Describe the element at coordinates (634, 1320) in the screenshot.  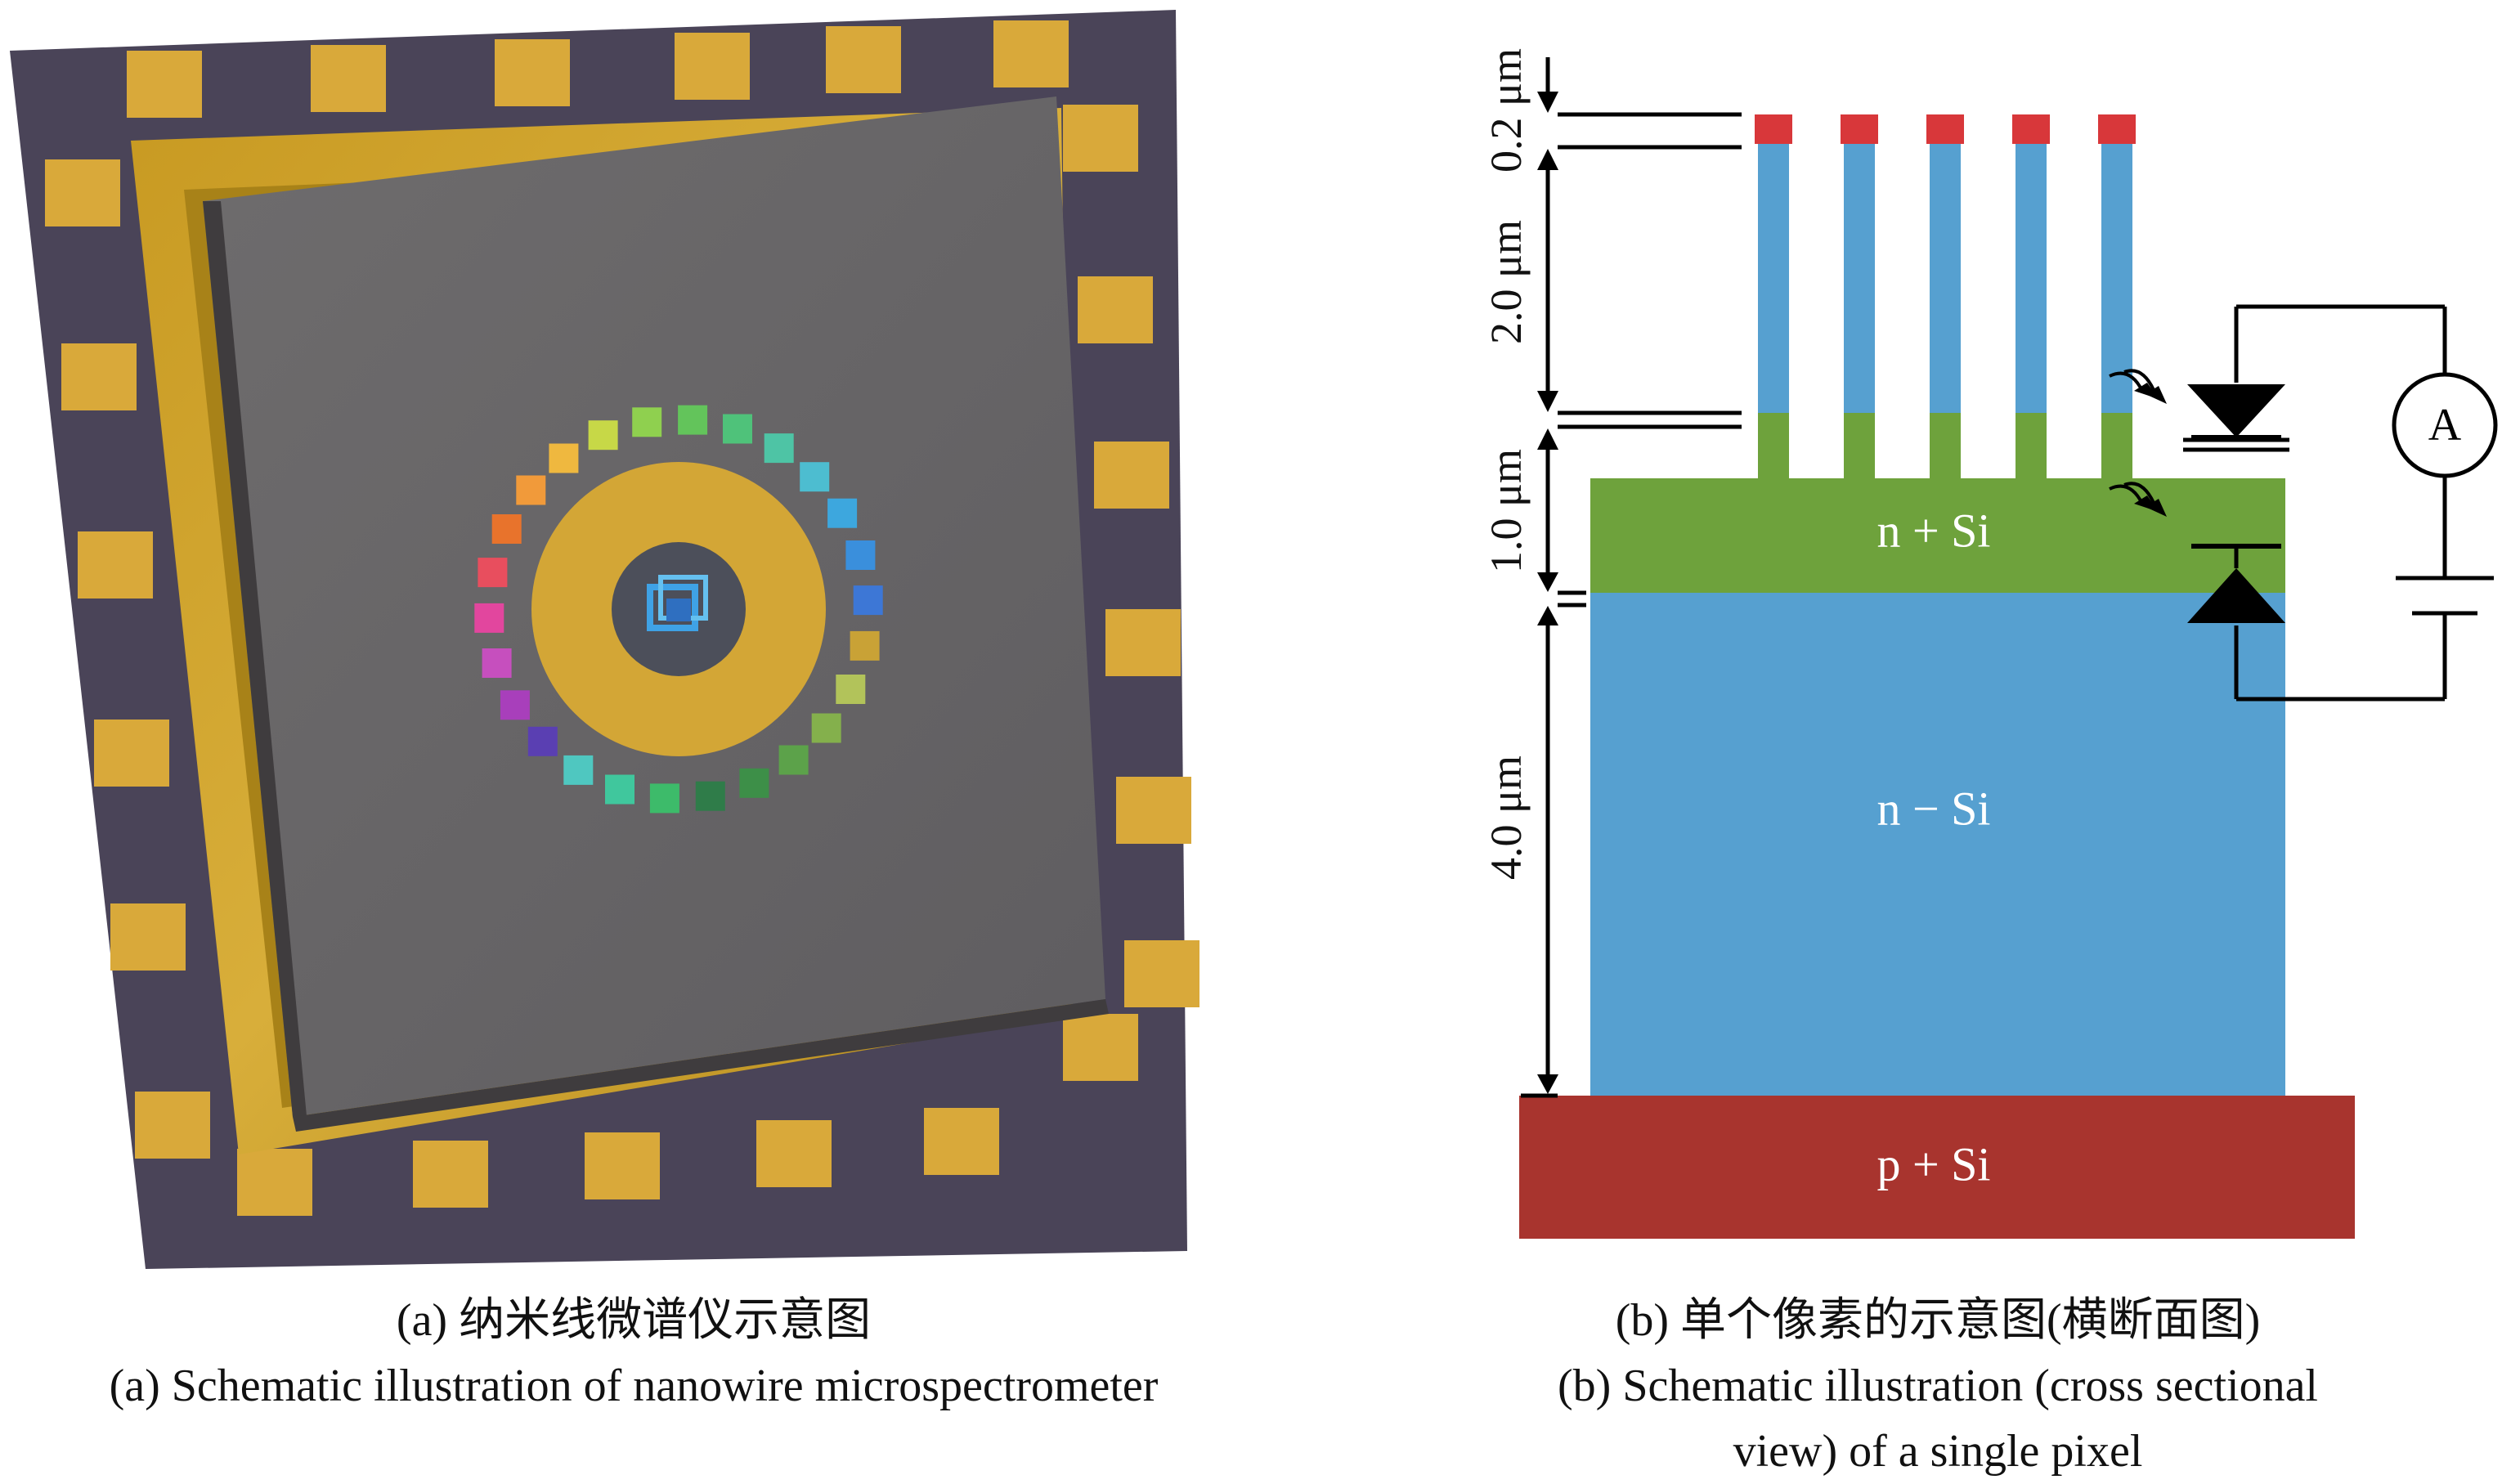
I see `caption-a-chinese: (a) 纳米线微谱仪示意图` at that location.